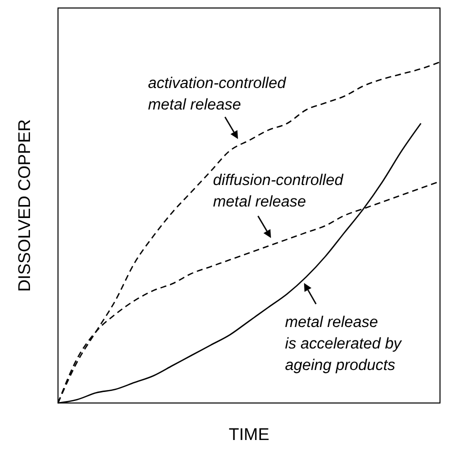 Image resolution: width=451 pixels, height=450 pixels. What do you see at coordinates (218, 94) in the screenshot?
I see `annotation: activation-controlled metal release` at bounding box center [218, 94].